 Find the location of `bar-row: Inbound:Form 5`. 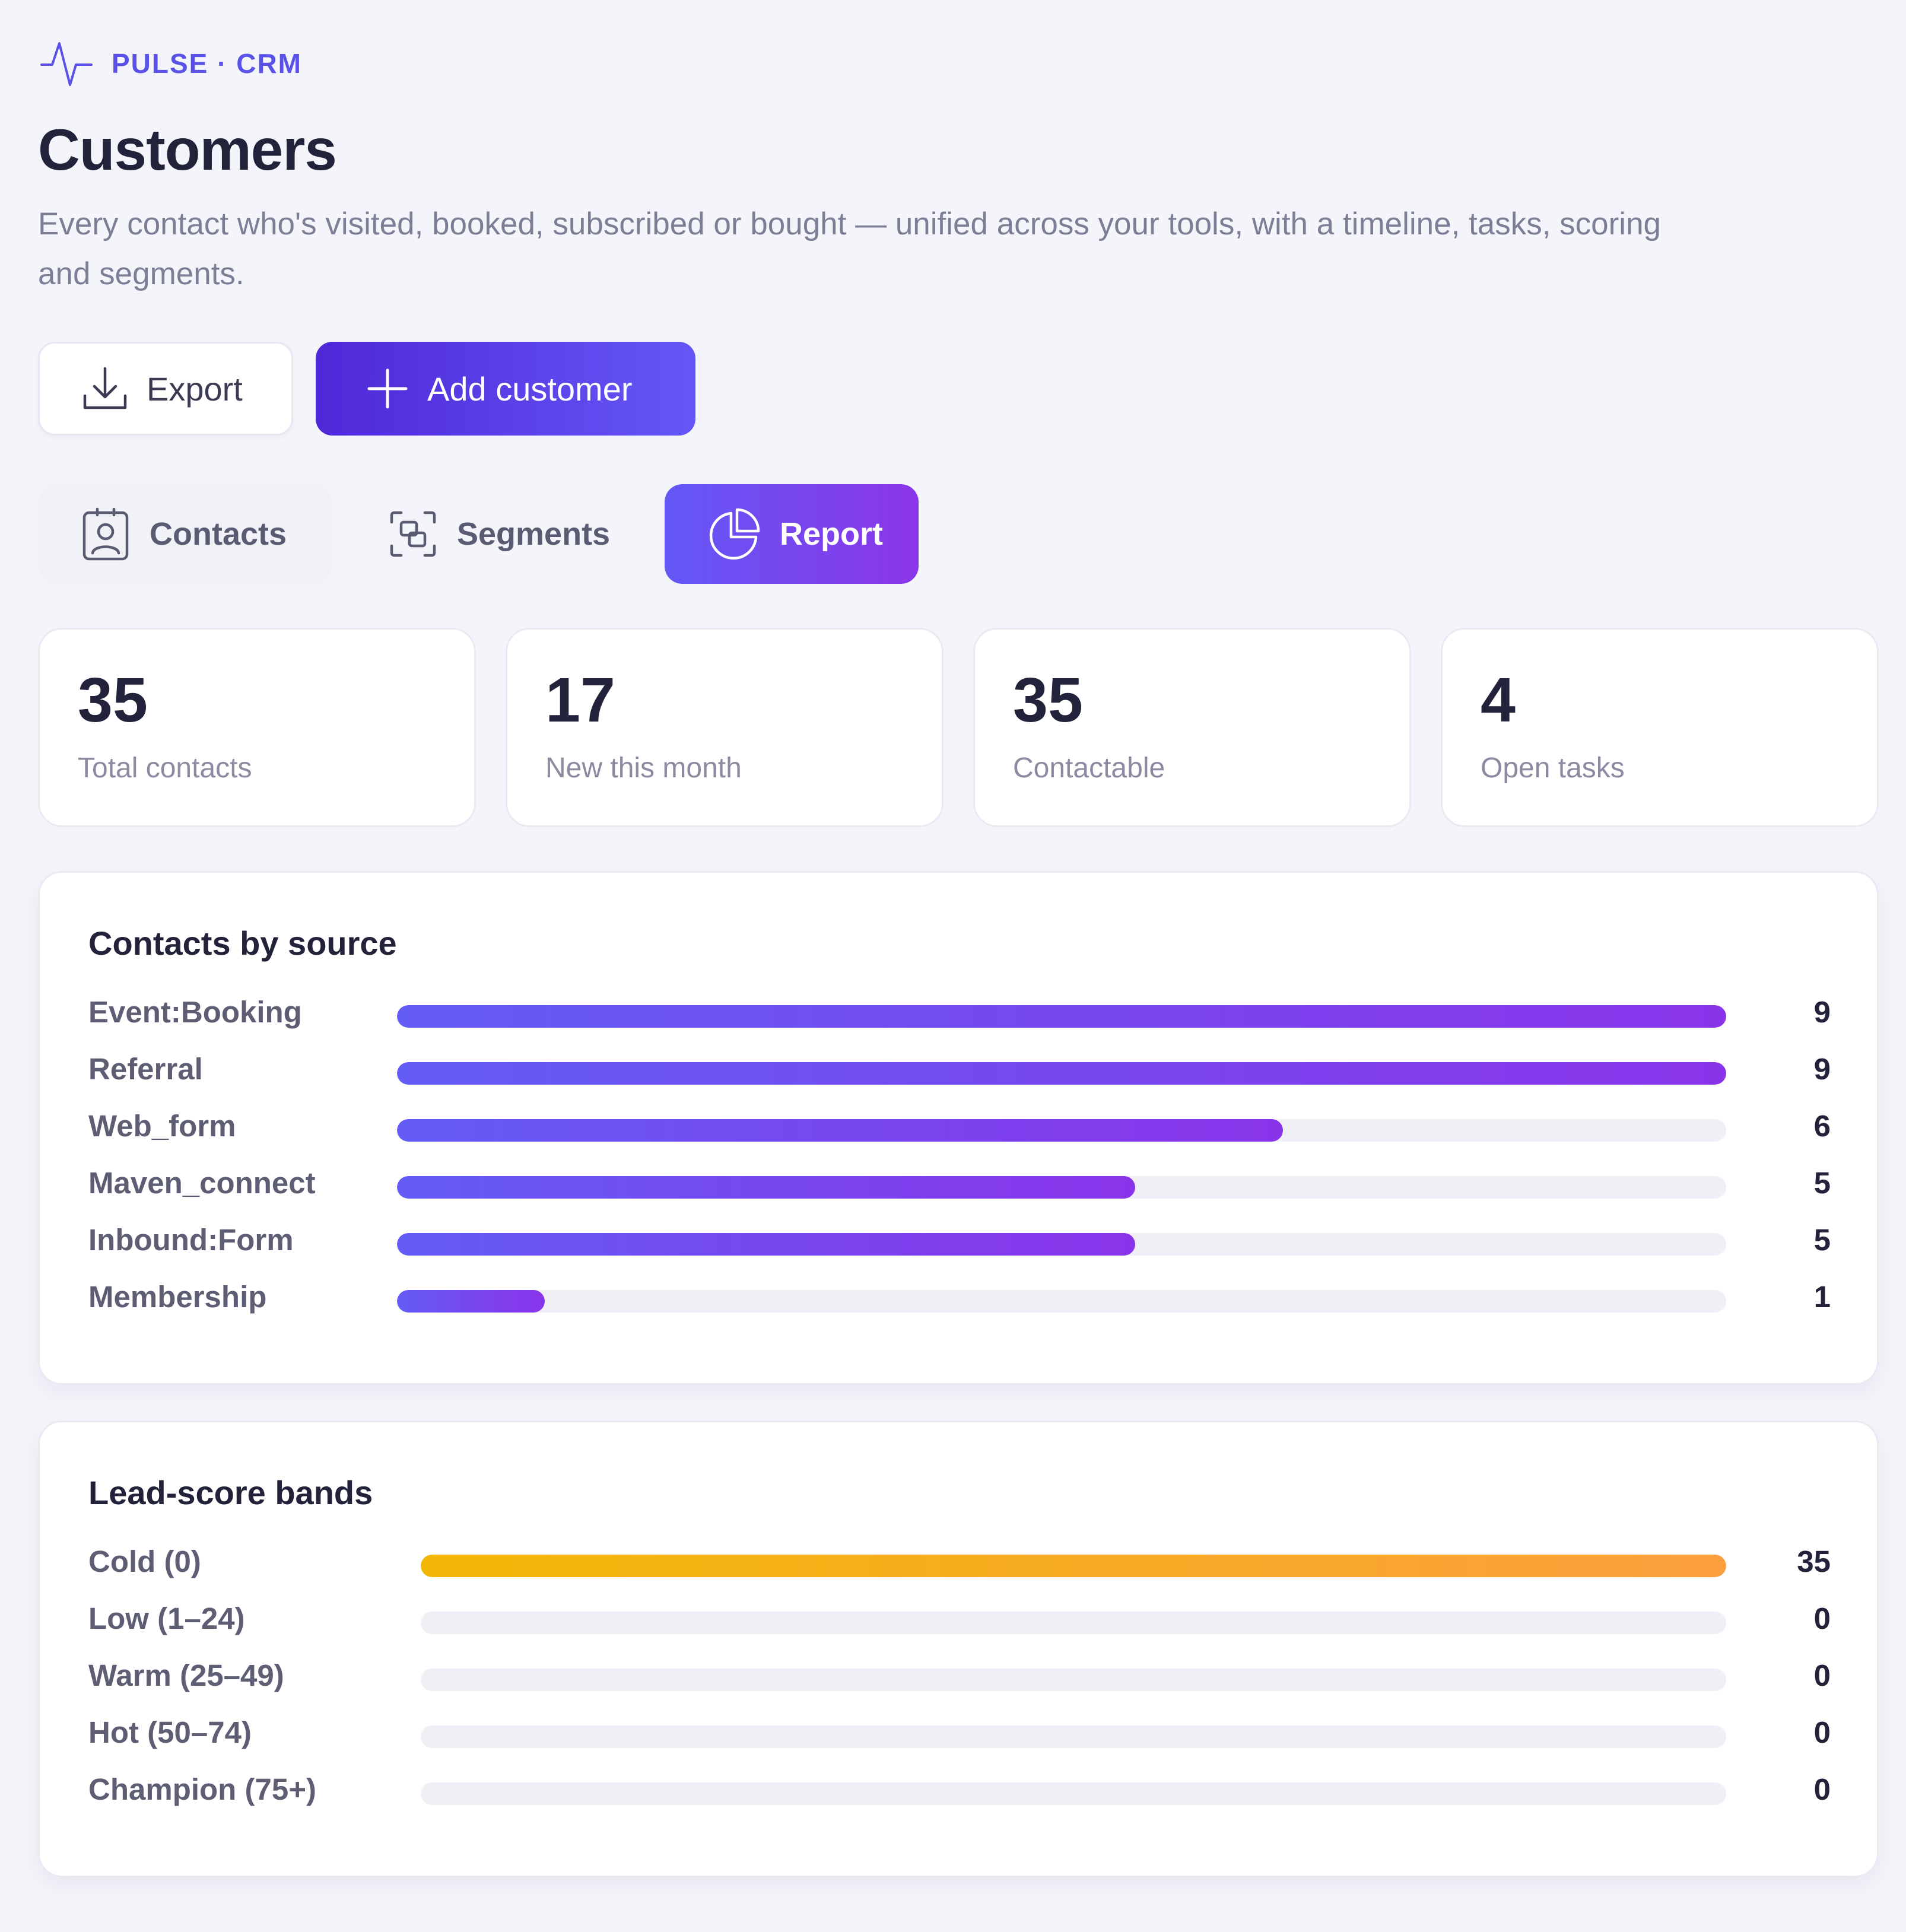

bar-row: Inbound:Form 5 is located at coordinates (958, 1240).